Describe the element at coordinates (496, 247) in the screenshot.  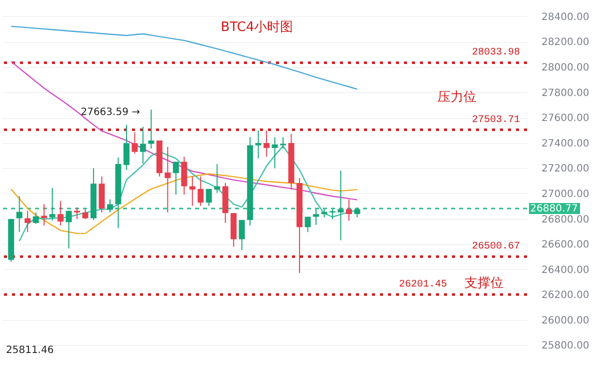
I see `ref-line-label: 26500.67` at that location.